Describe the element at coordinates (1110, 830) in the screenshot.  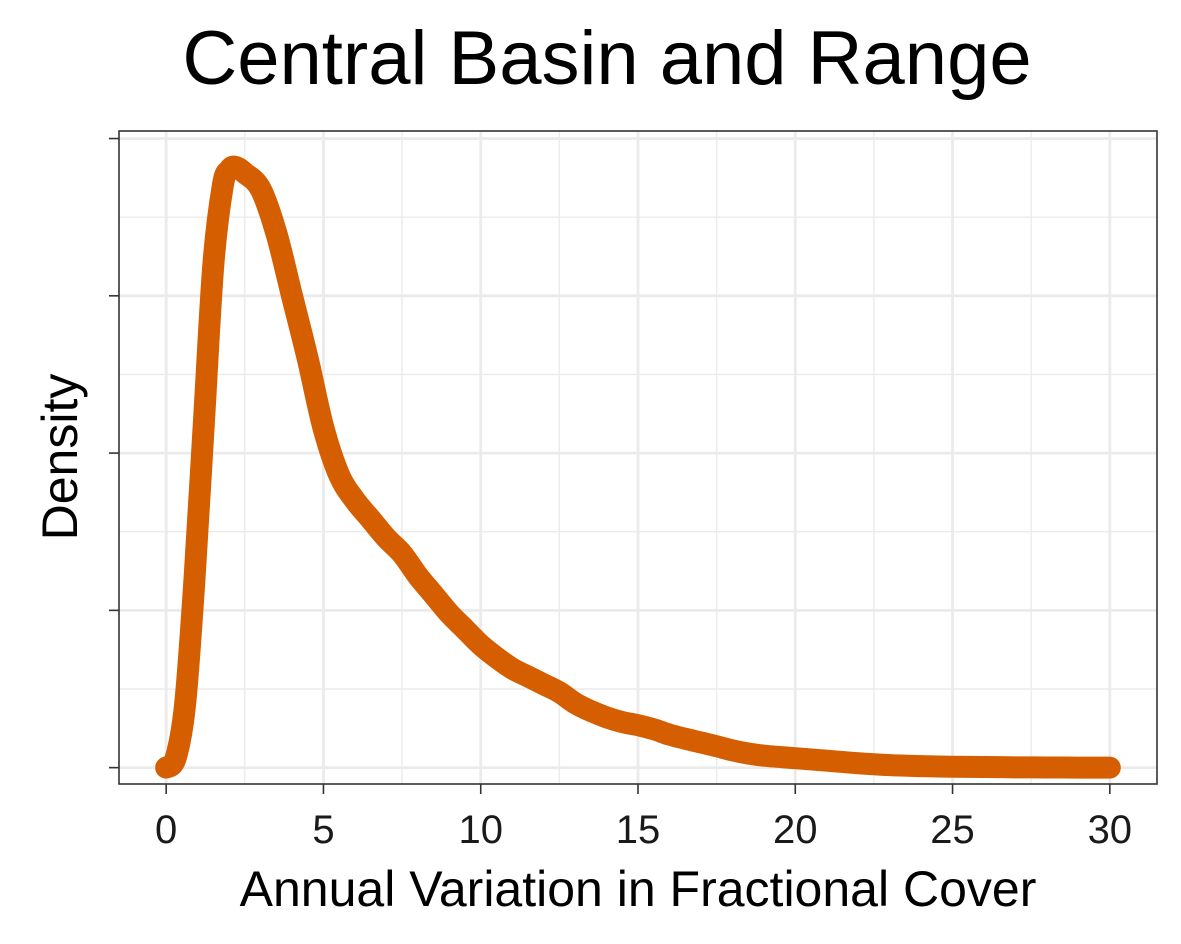
I see `x-tick-label: 30` at that location.